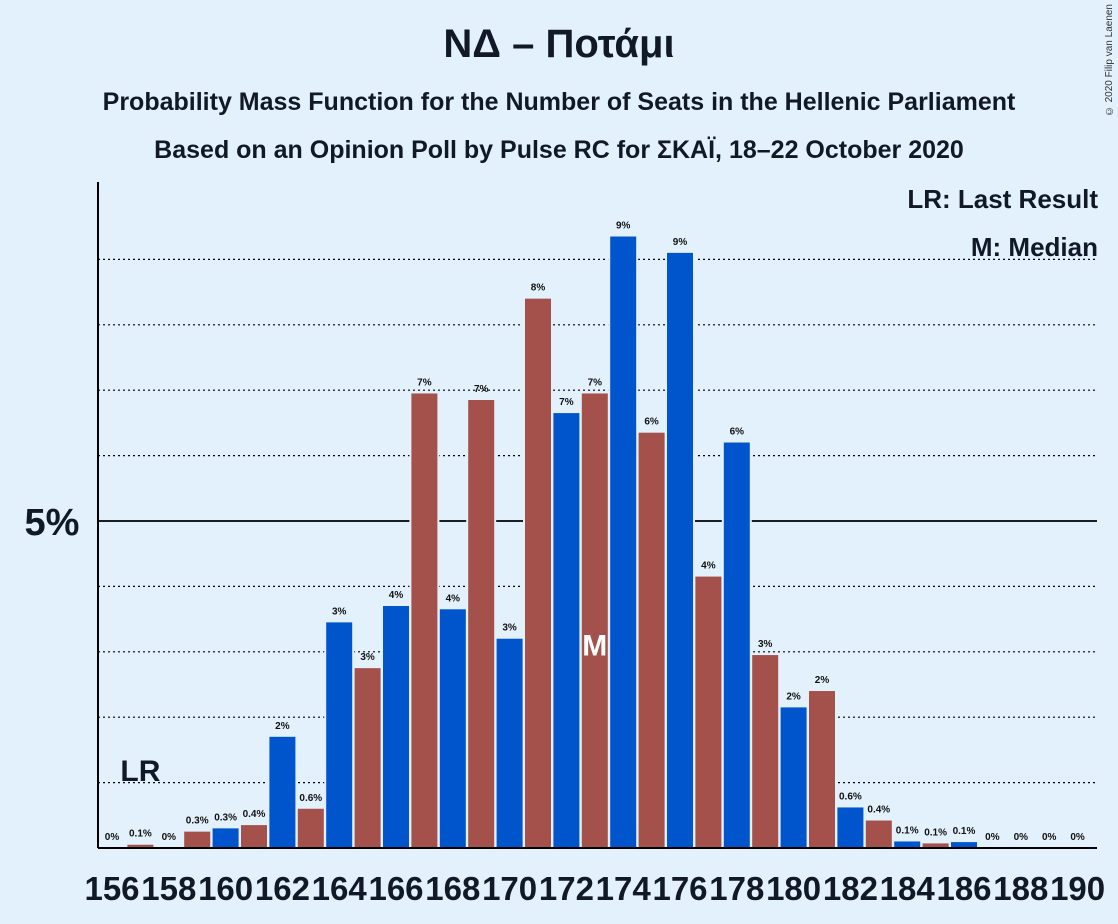 This screenshot has height=924, width=1118. What do you see at coordinates (736, 888) in the screenshot?
I see `x-tick-label: 178` at bounding box center [736, 888].